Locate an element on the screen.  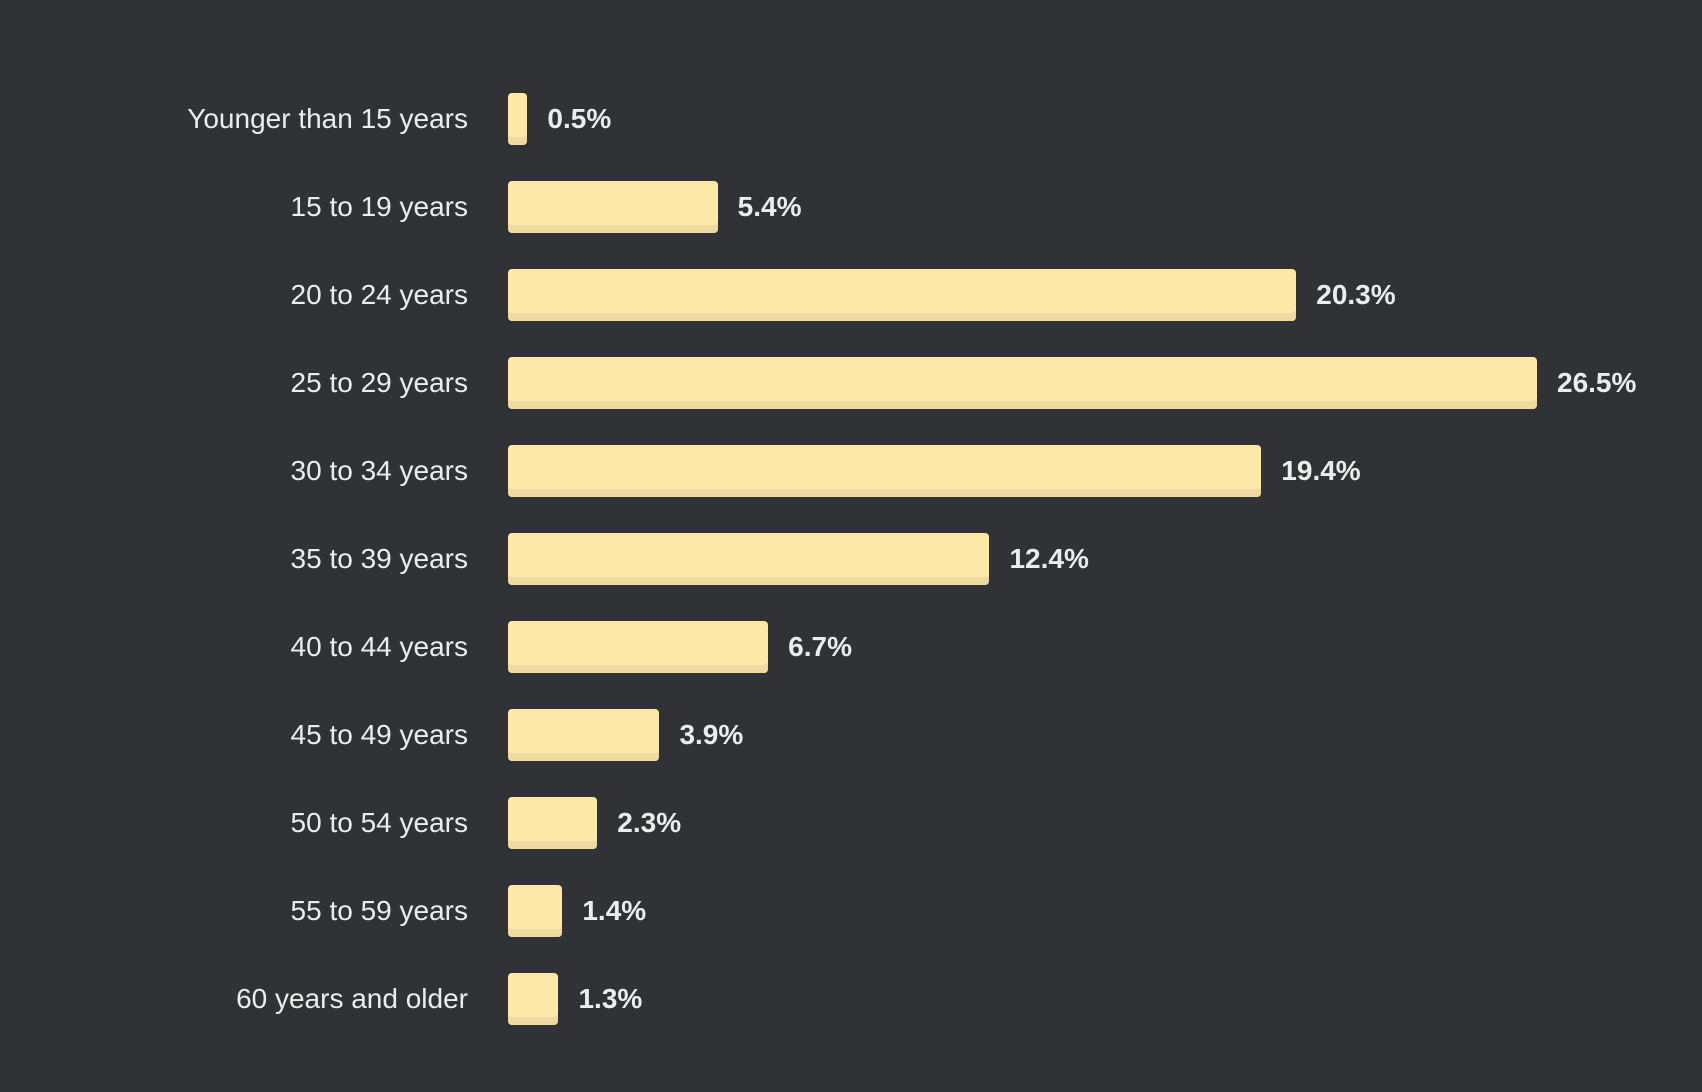
category-label: Younger than 15 years is located at coordinates (327, 118).